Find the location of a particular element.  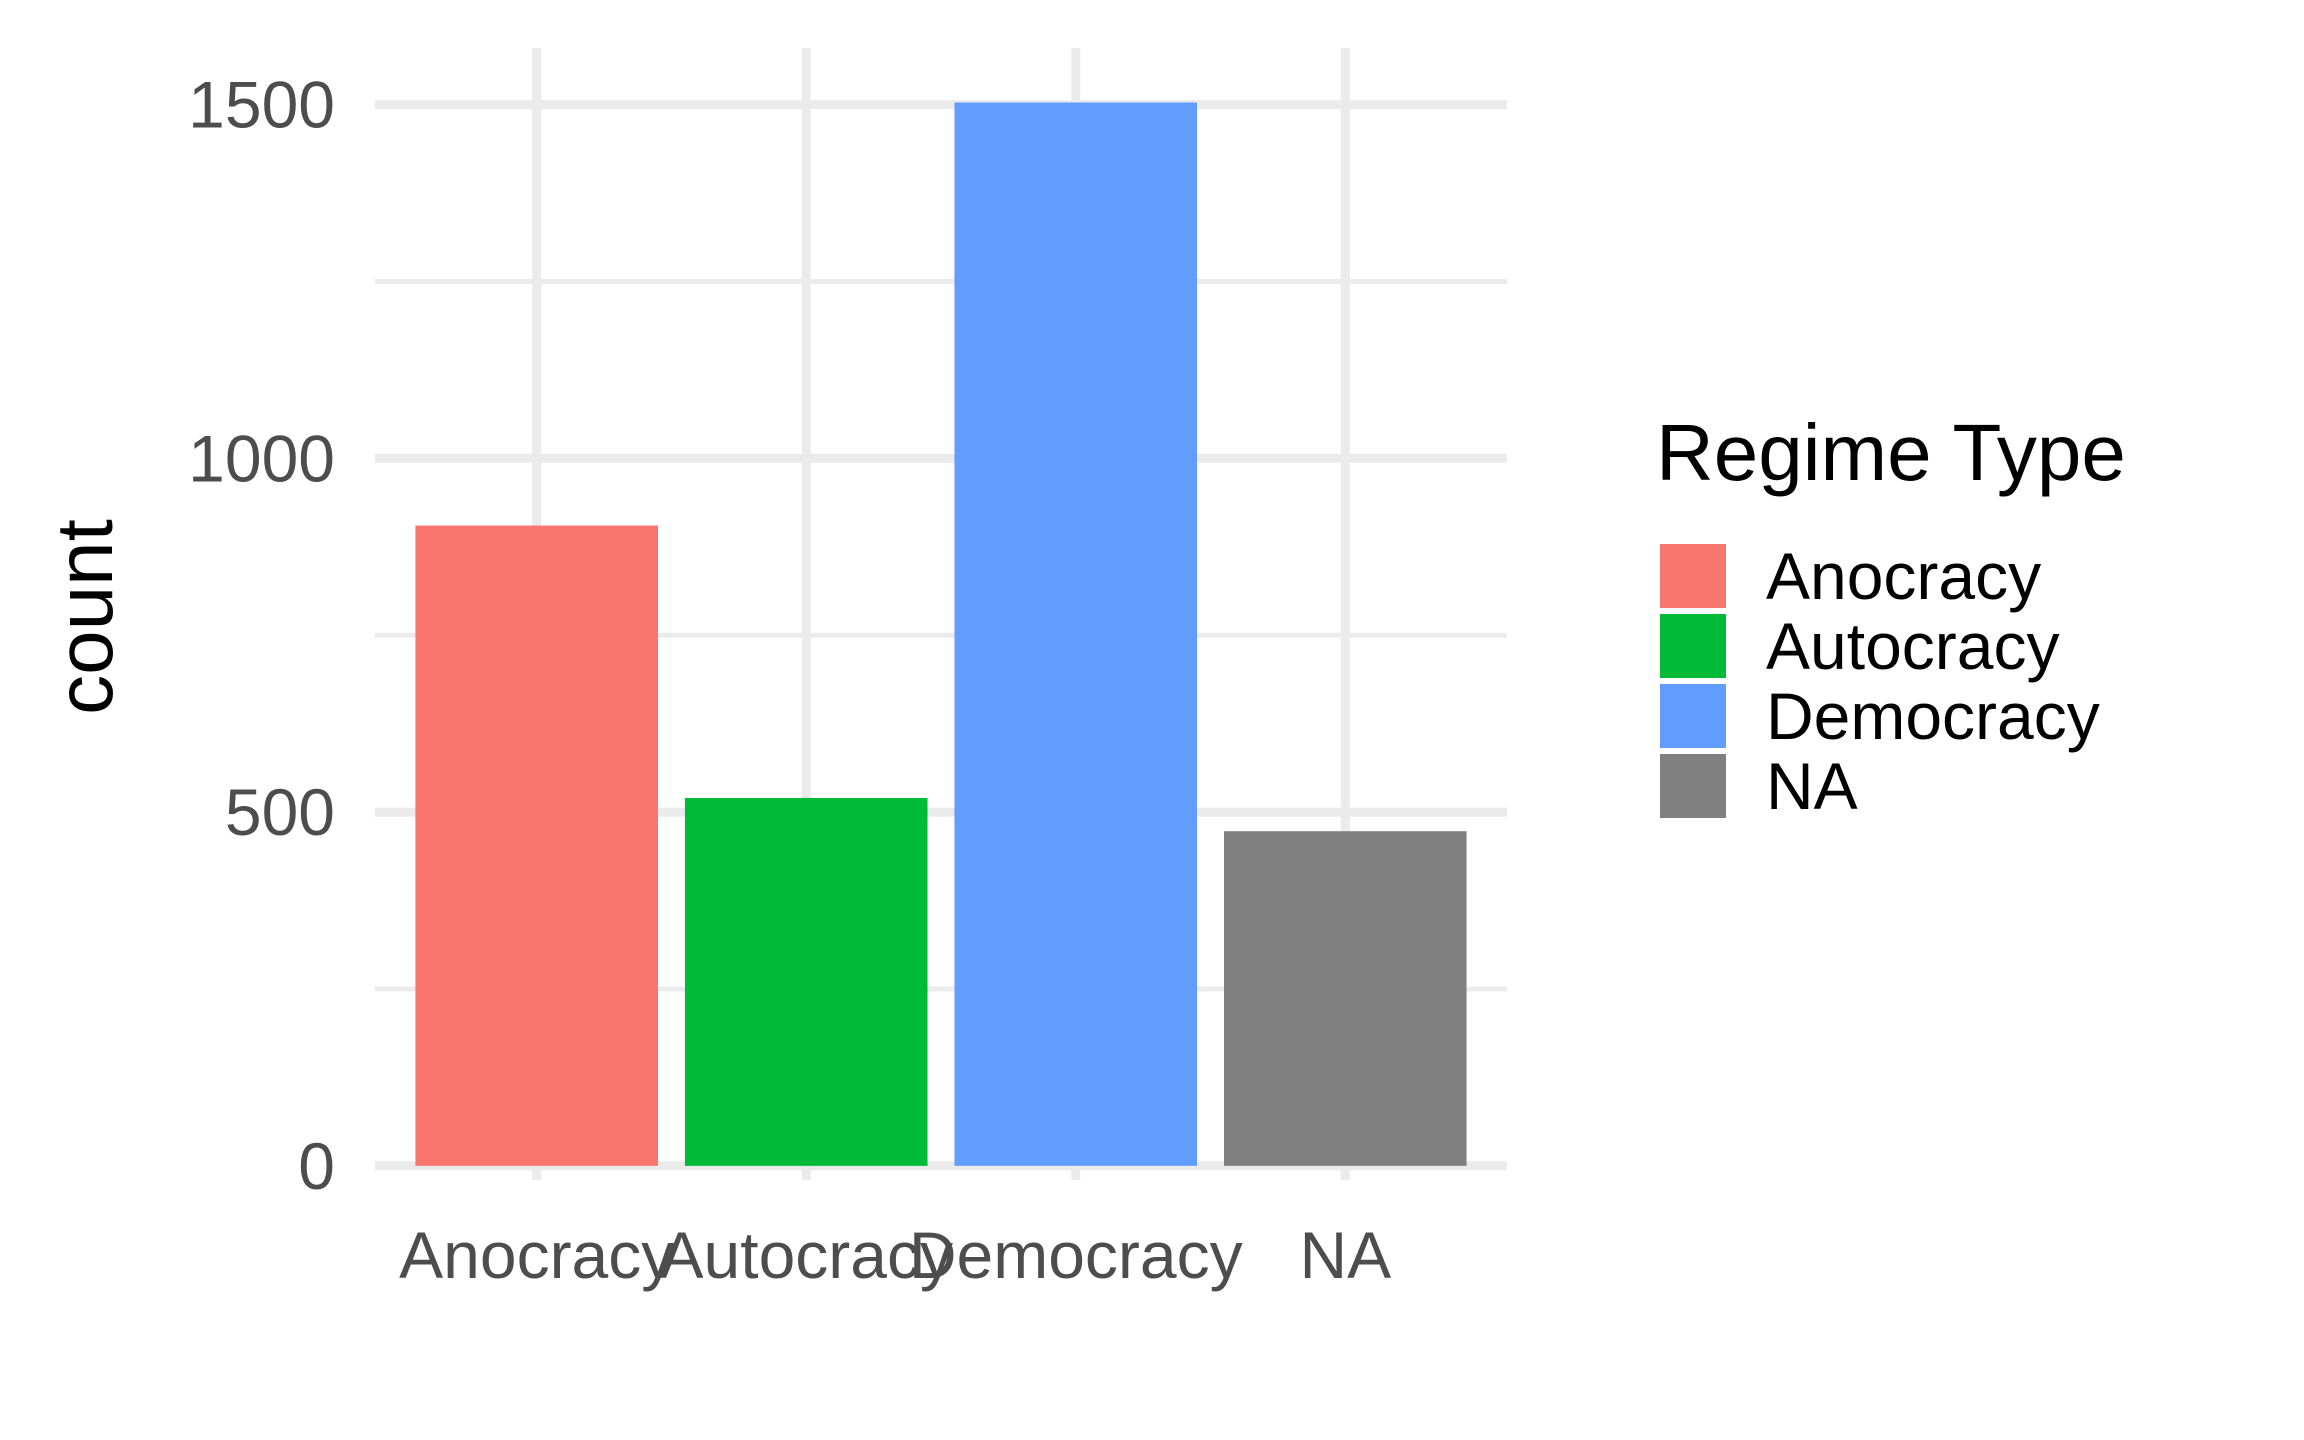

legend-label: Autocracy is located at coordinates (1912, 646).